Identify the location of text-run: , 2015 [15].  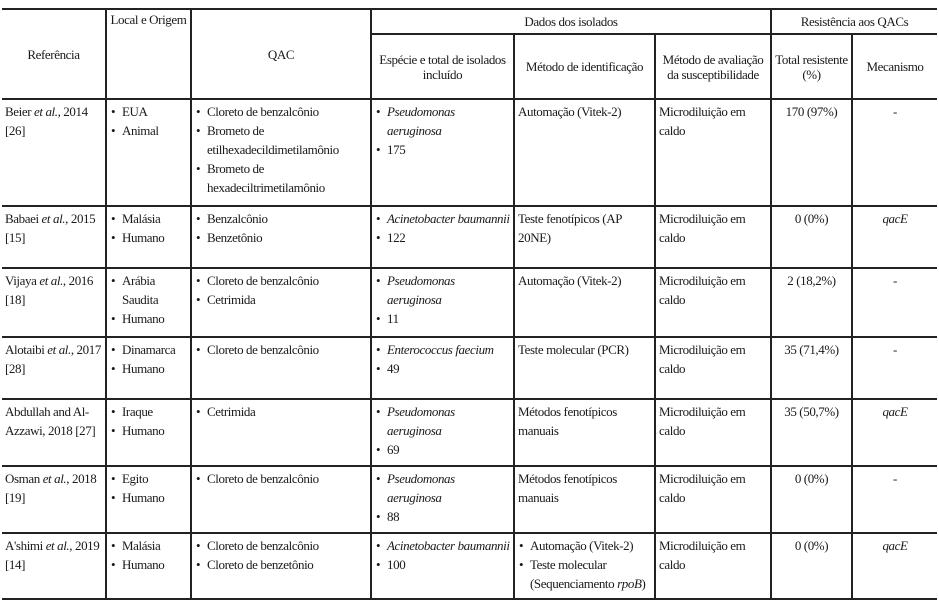
(50, 228).